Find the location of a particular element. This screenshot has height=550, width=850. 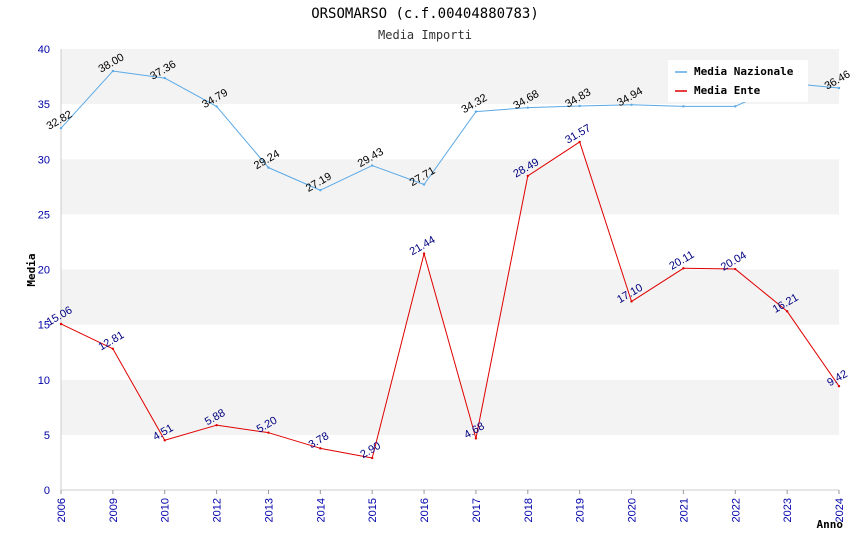

y-tick-label: 0 is located at coordinates (47, 491).